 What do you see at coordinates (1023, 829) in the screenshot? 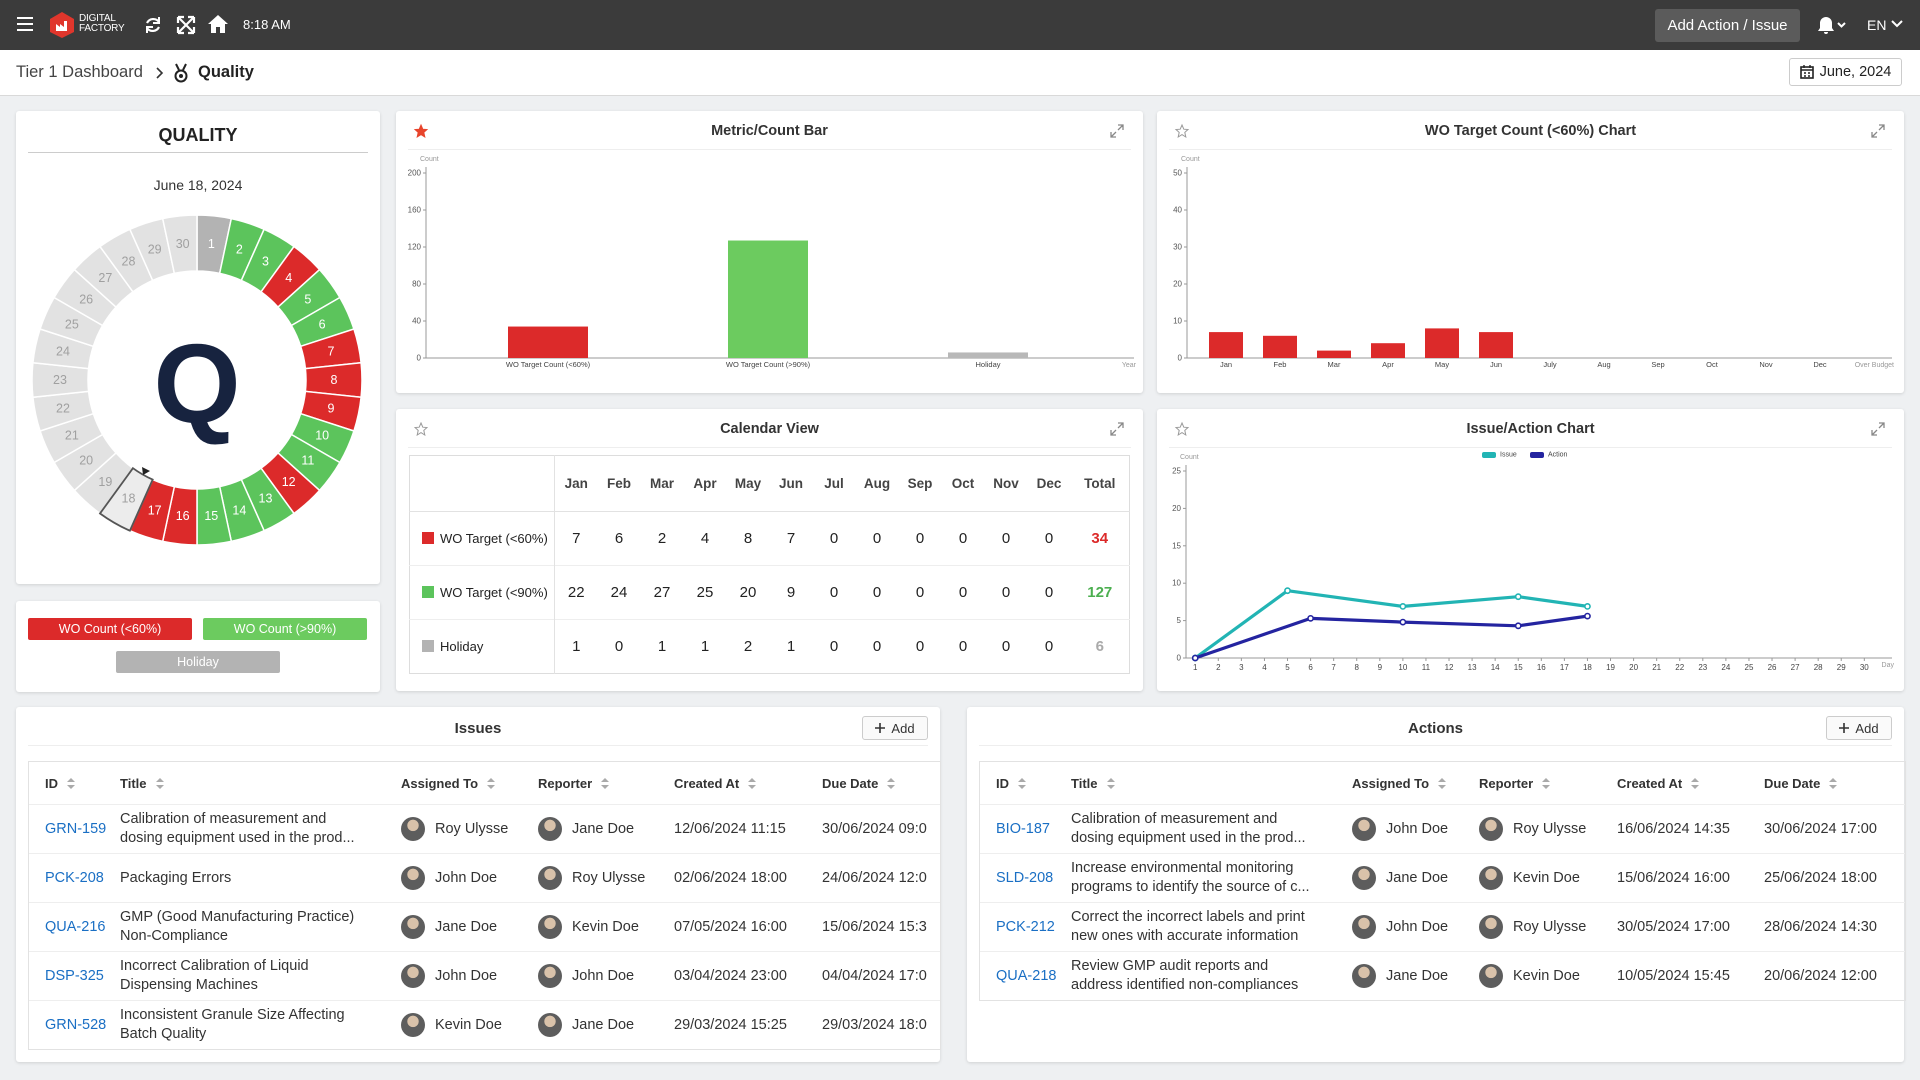
I see `item-link: BIO-187` at bounding box center [1023, 829].